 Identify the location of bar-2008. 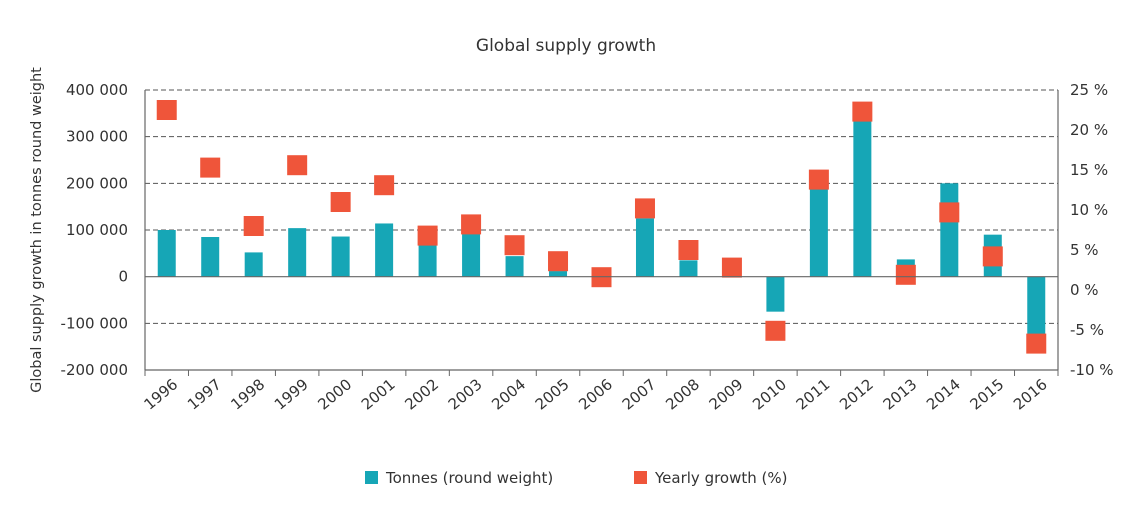
(688, 268).